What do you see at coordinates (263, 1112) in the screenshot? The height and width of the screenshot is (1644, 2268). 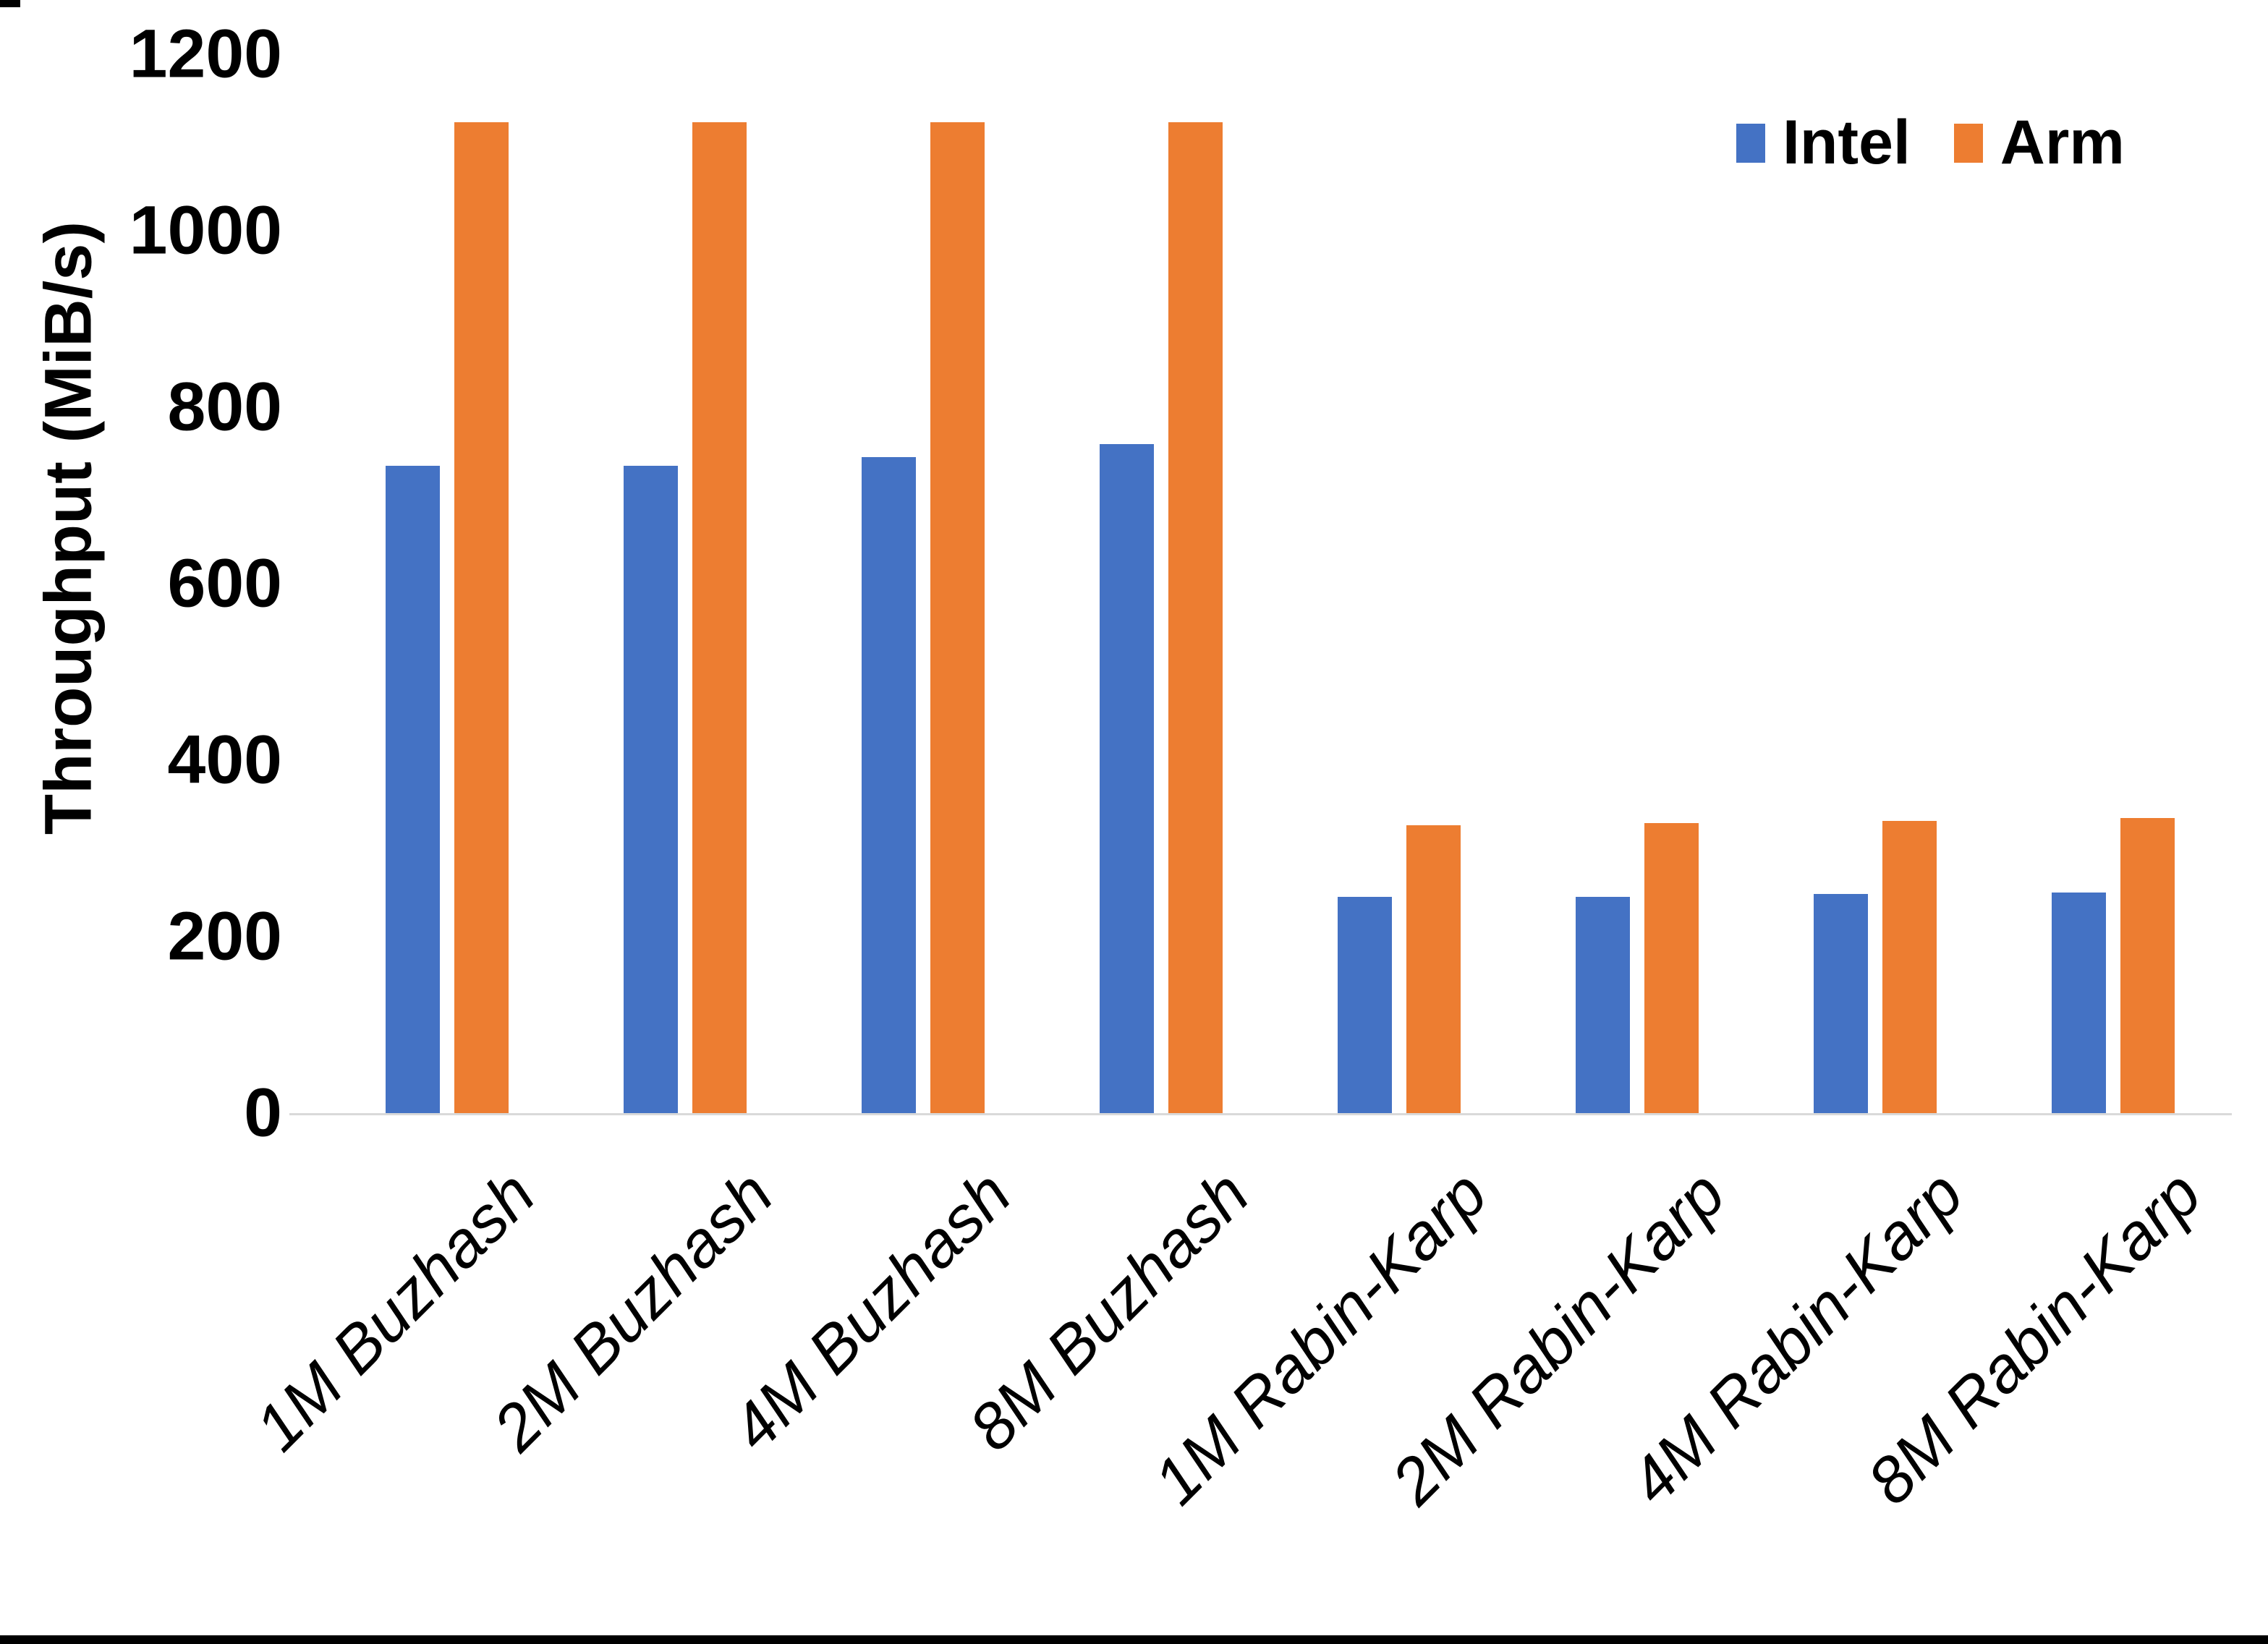 I see `y-tick-label: 0` at bounding box center [263, 1112].